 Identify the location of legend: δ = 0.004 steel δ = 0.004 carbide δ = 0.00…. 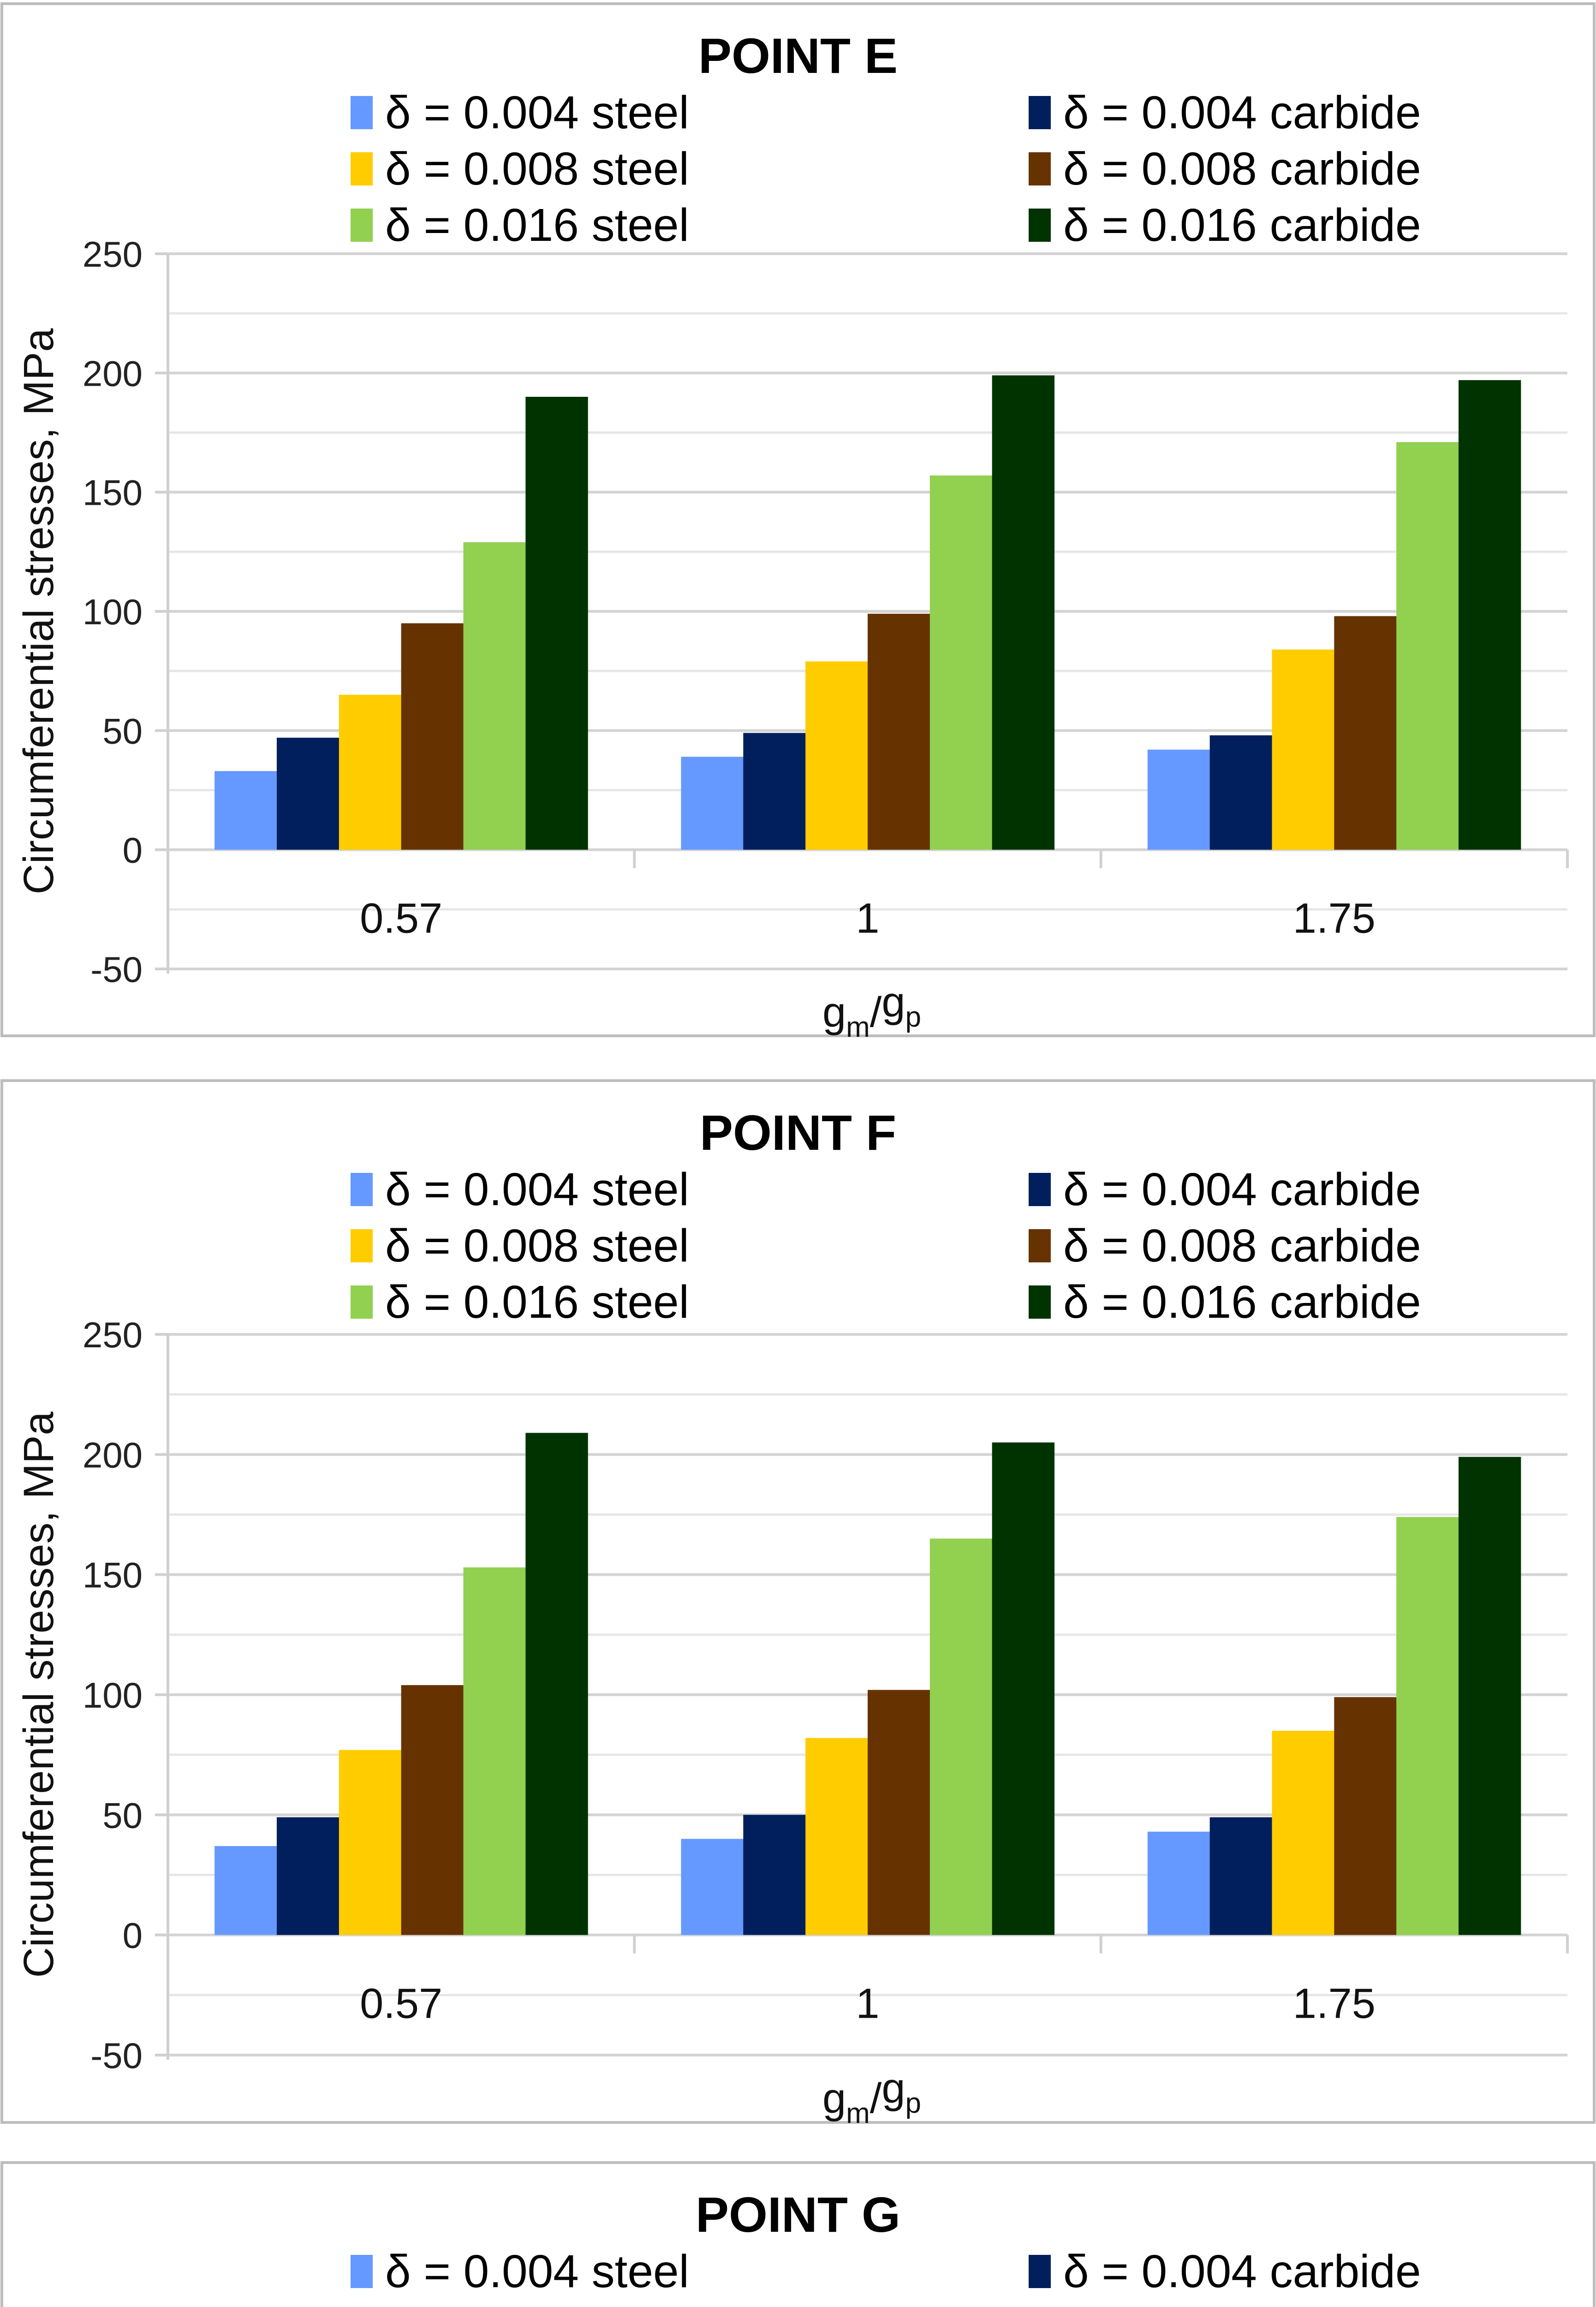
(886, 2276).